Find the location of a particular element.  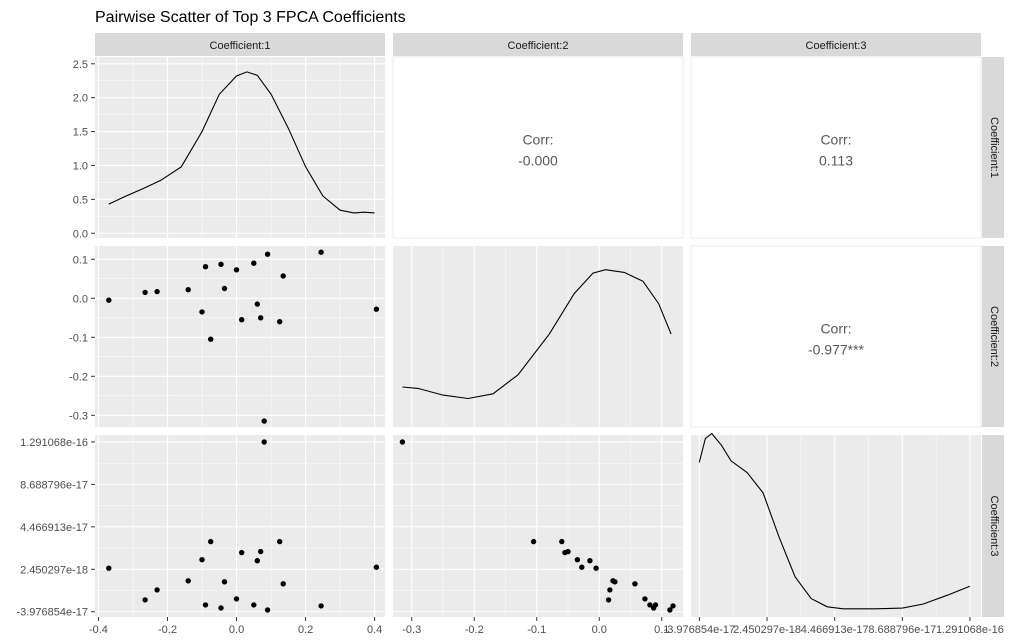

x-tick-label: 0.1 is located at coordinates (661, 630).